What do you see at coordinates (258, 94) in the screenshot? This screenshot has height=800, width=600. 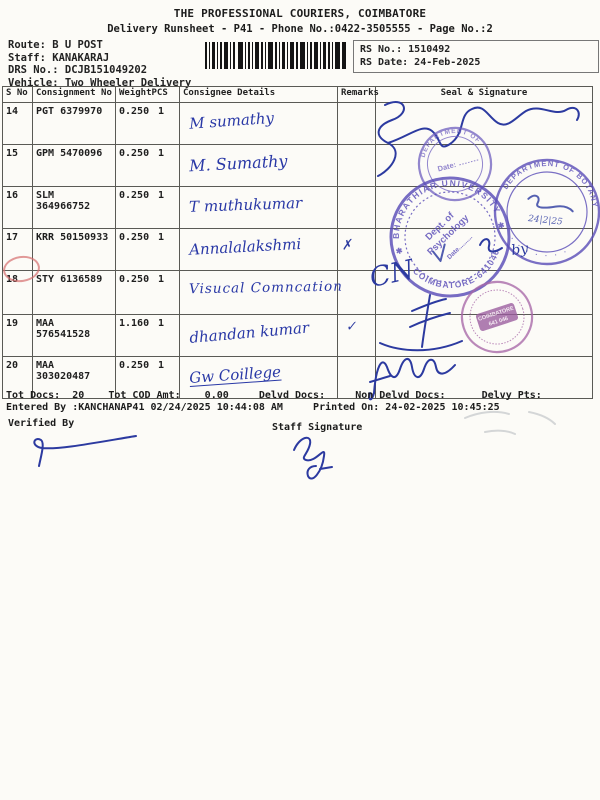 I see `col-consignee: Consignee Details` at bounding box center [258, 94].